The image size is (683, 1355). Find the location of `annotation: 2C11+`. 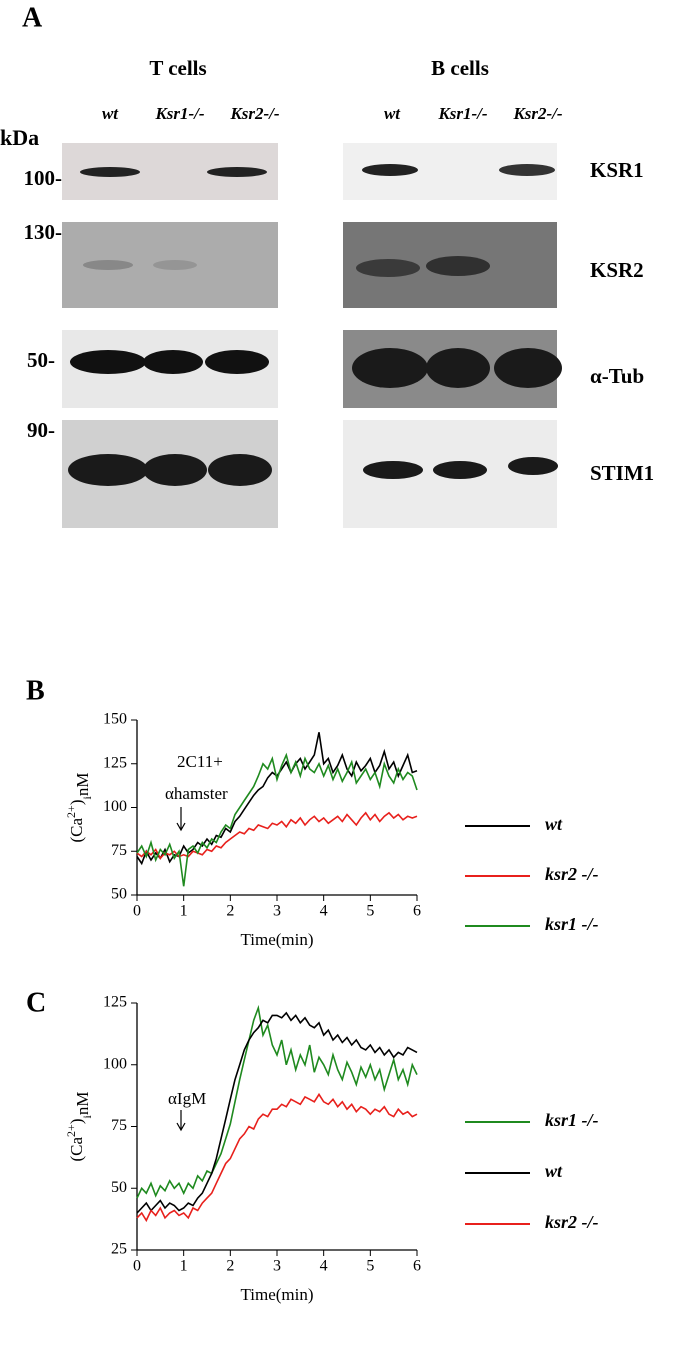

annotation: 2C11+ is located at coordinates (200, 761).